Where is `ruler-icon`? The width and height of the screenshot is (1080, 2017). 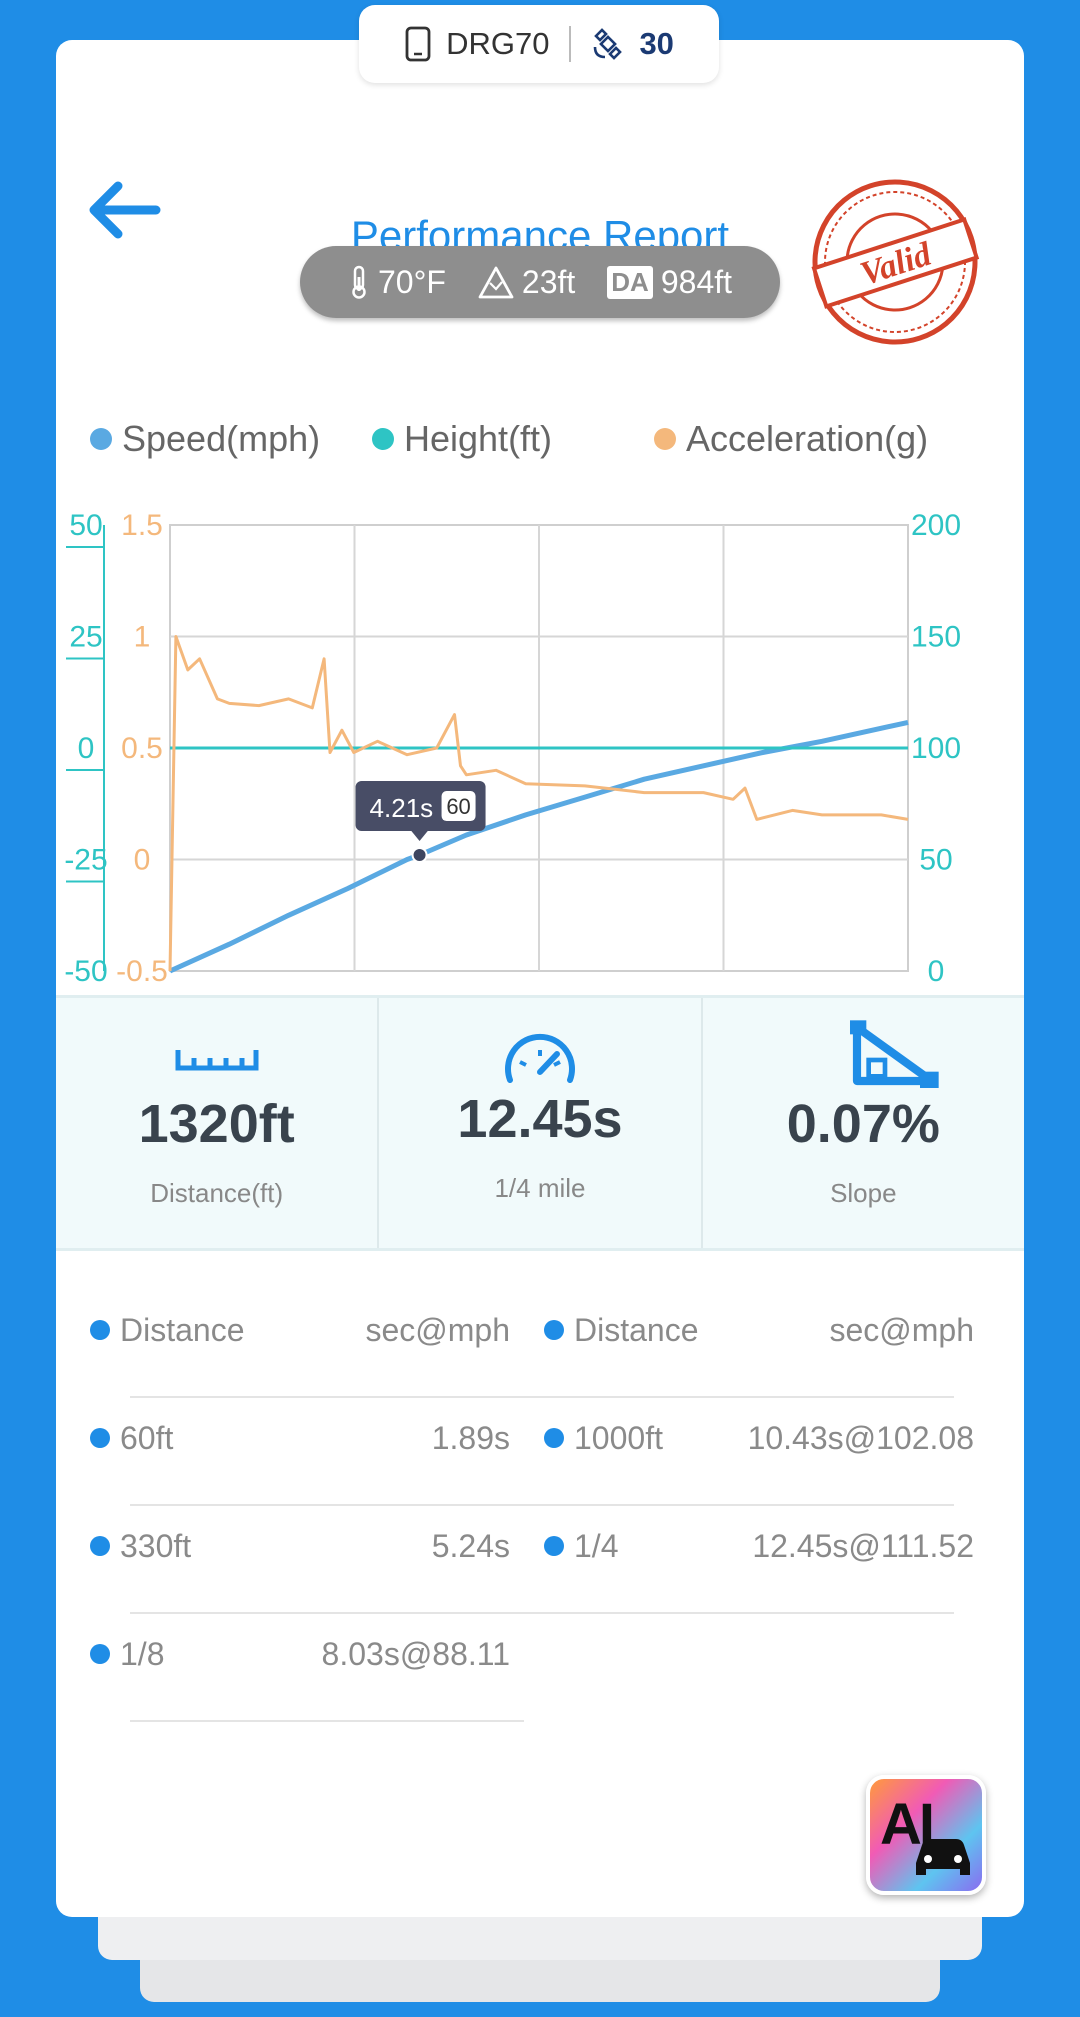 ruler-icon is located at coordinates (217, 1060).